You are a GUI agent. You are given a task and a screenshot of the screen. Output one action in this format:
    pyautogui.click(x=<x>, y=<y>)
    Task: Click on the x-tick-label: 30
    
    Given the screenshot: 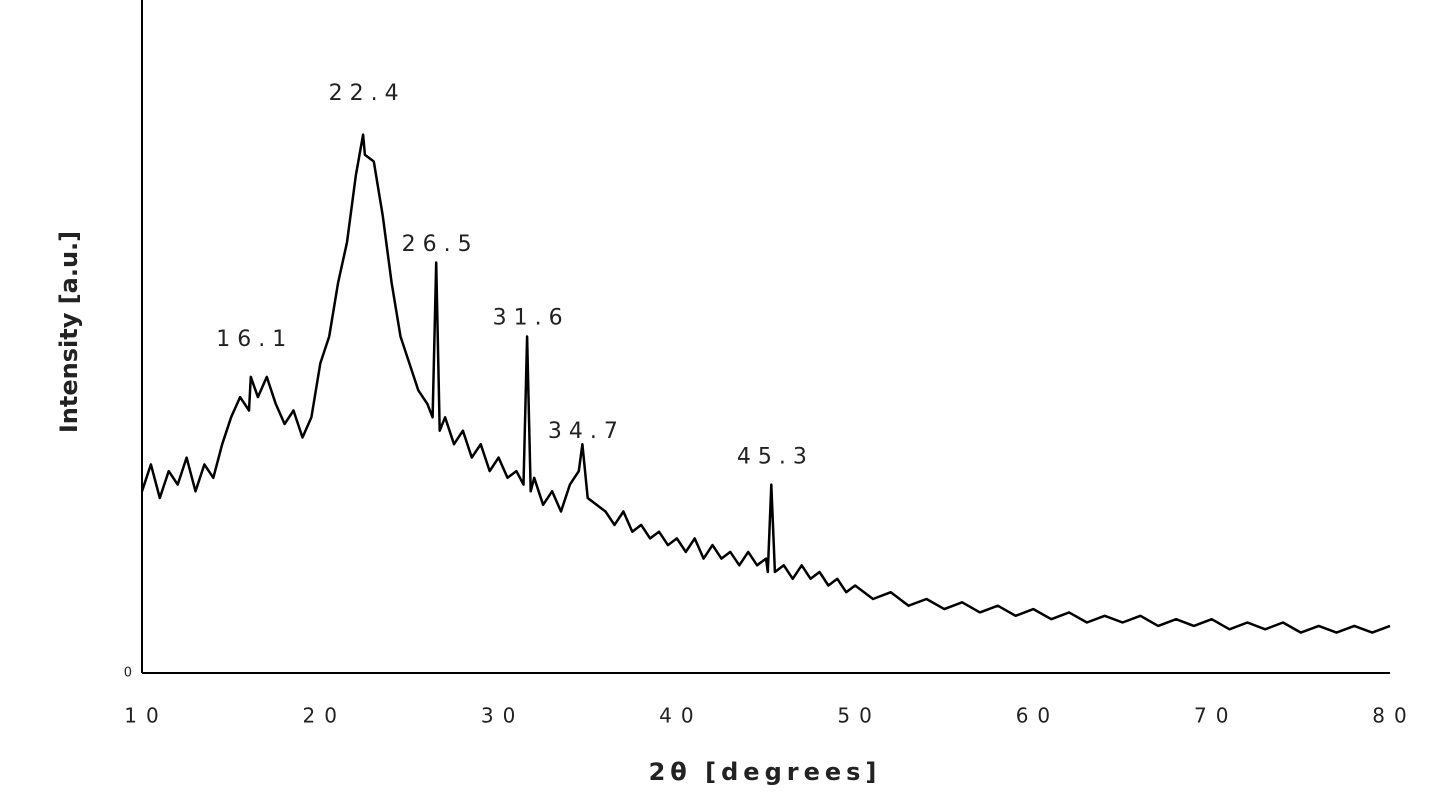 What is the action you would take?
    pyautogui.click(x=502, y=716)
    